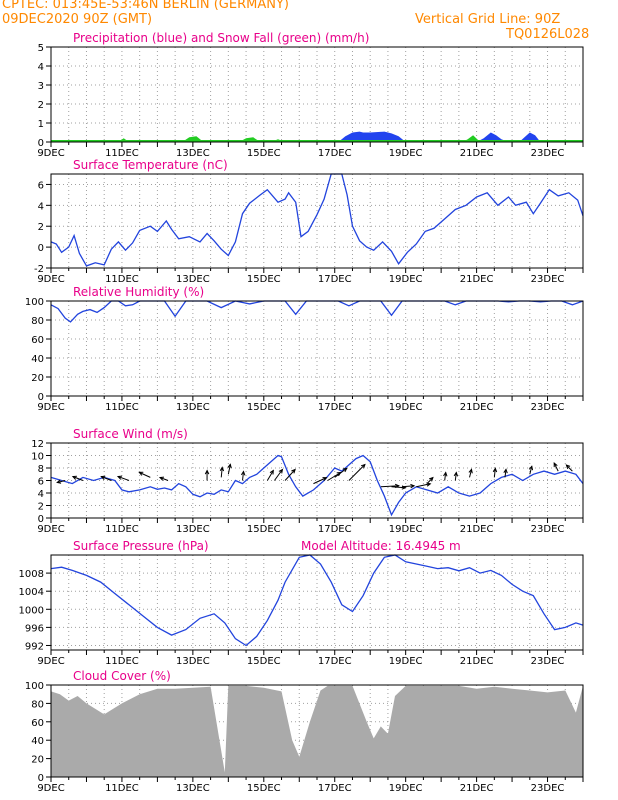 This screenshot has width=618, height=800. Describe the element at coordinates (31, 610) in the screenshot. I see `pres-ytick-label: 1000` at that location.